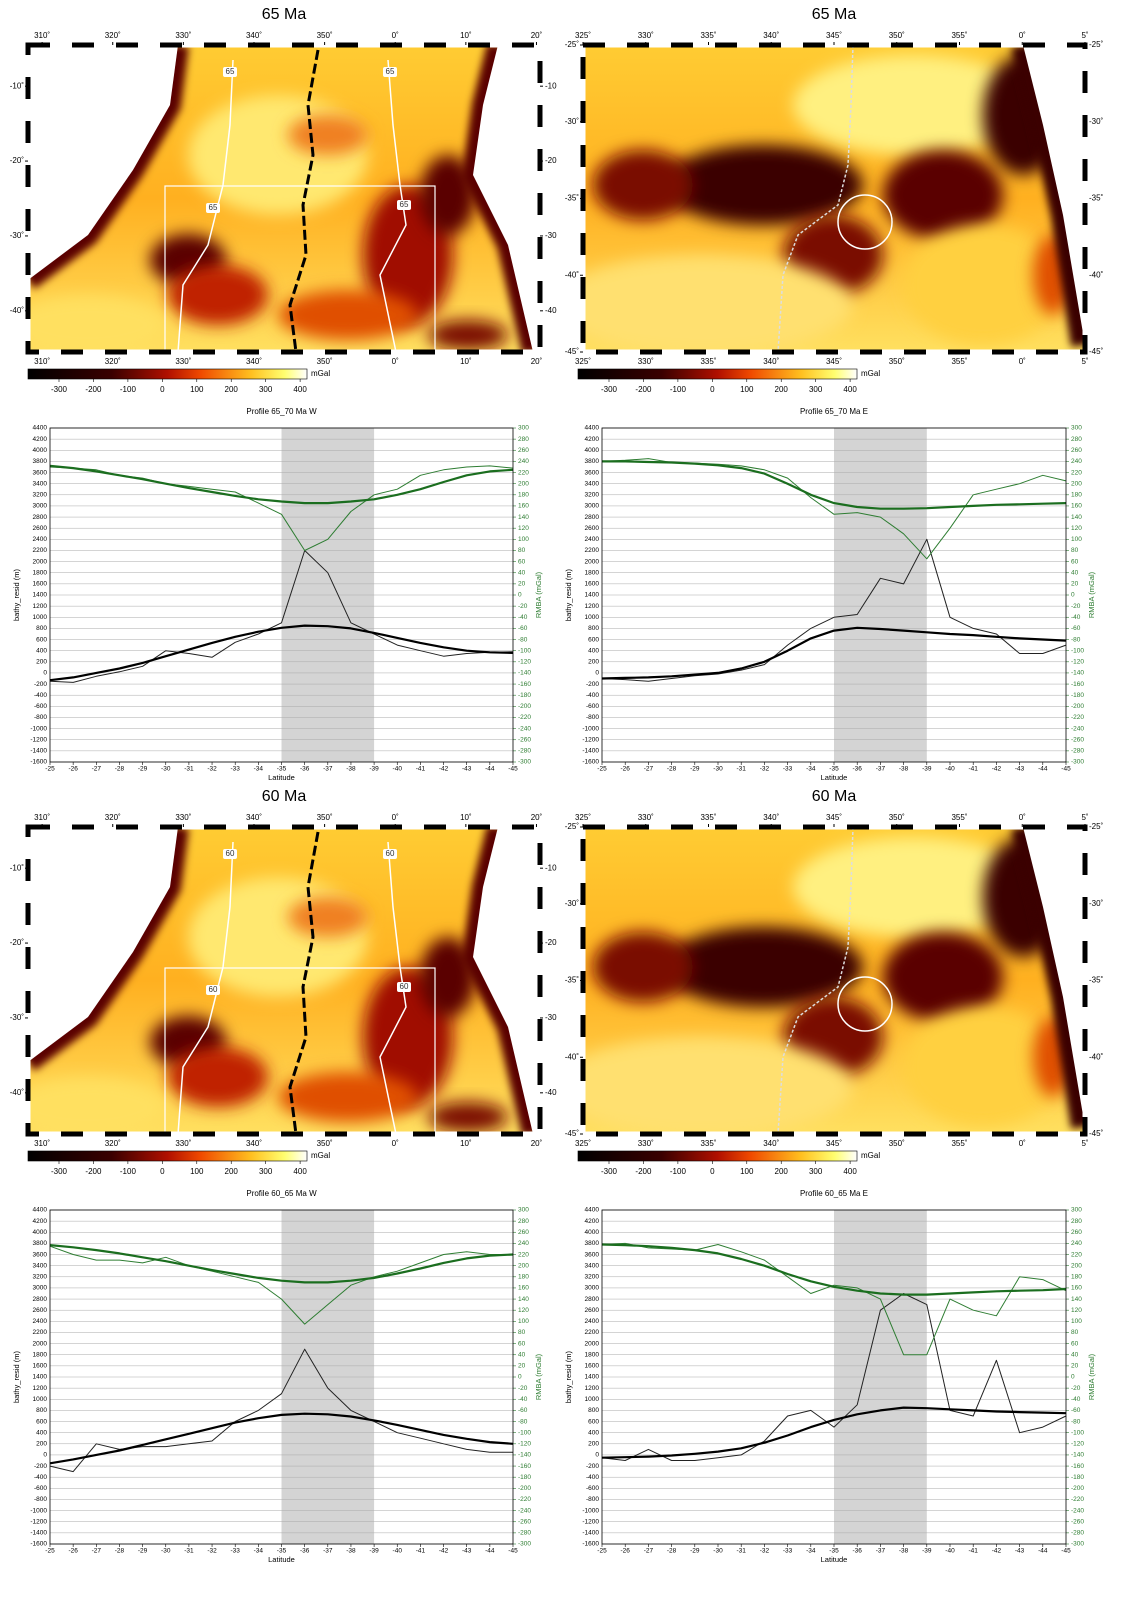  Describe the element at coordinates (40, 1466) in the screenshot. I see `y-tick-label: -200` at that location.